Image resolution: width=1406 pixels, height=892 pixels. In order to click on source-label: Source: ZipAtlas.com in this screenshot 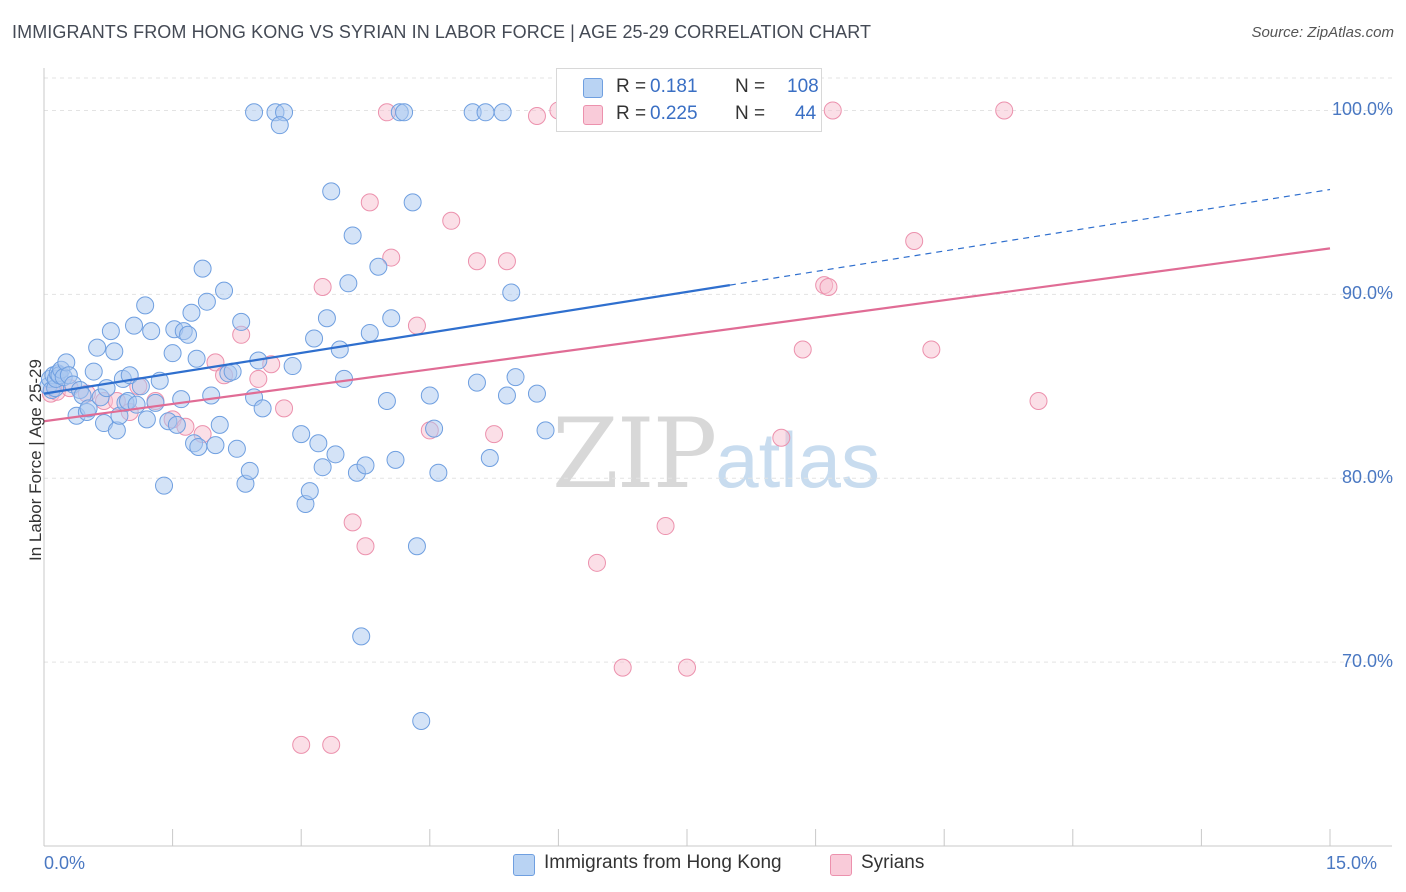, I will do `click(1322, 32)`.